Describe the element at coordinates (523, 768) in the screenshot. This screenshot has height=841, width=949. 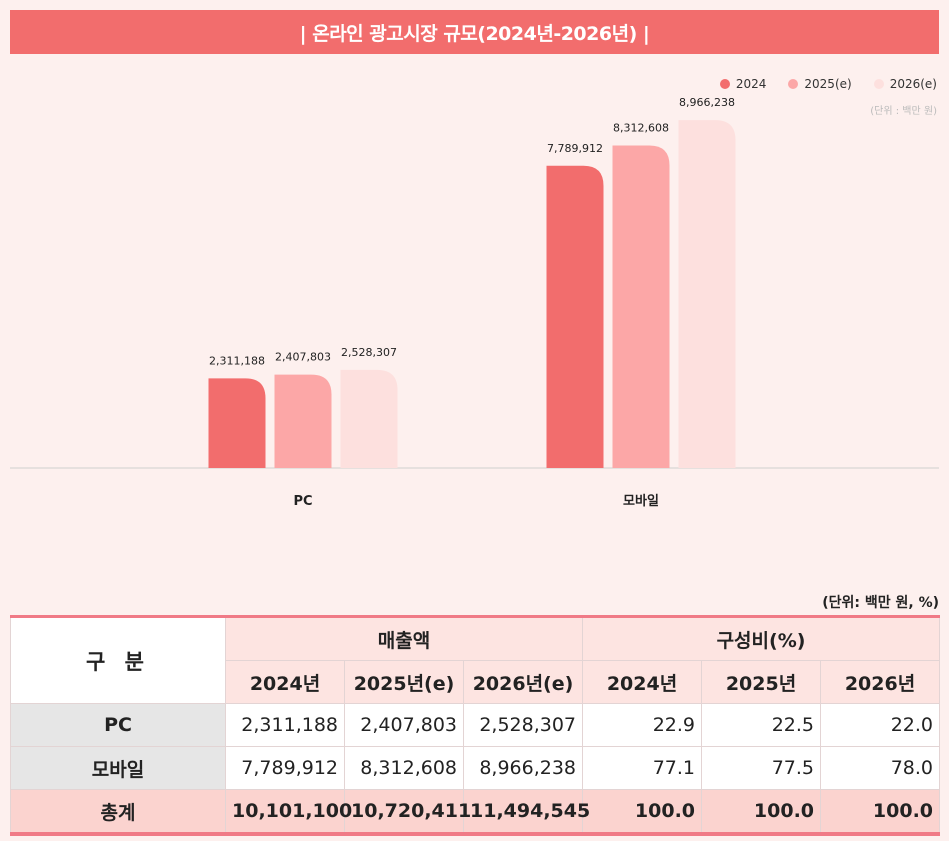
I see `cell: 8,966,238` at that location.